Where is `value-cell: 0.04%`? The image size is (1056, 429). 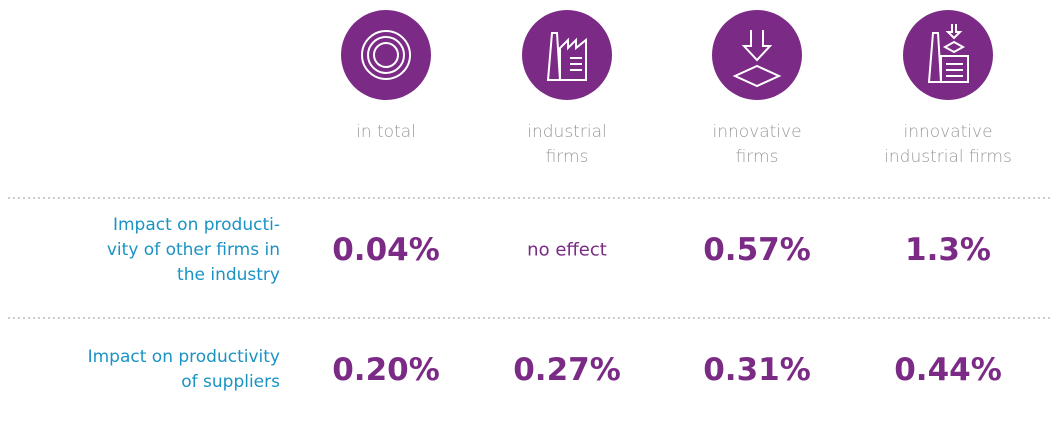
value-cell: 0.04% is located at coordinates (386, 250).